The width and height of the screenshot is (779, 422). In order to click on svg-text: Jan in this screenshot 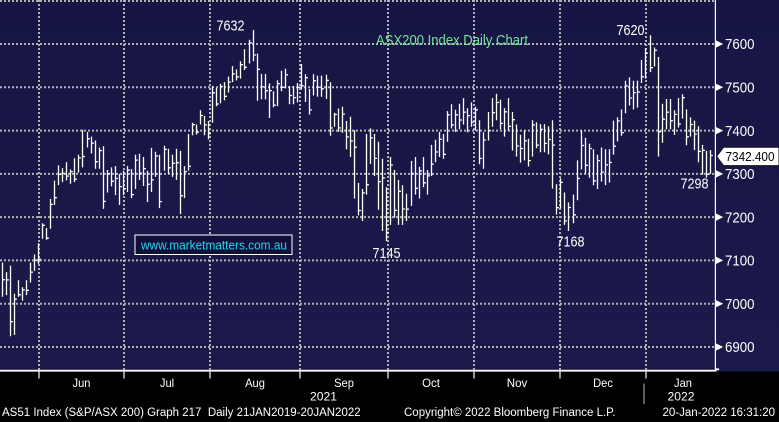, I will do `click(683, 383)`.